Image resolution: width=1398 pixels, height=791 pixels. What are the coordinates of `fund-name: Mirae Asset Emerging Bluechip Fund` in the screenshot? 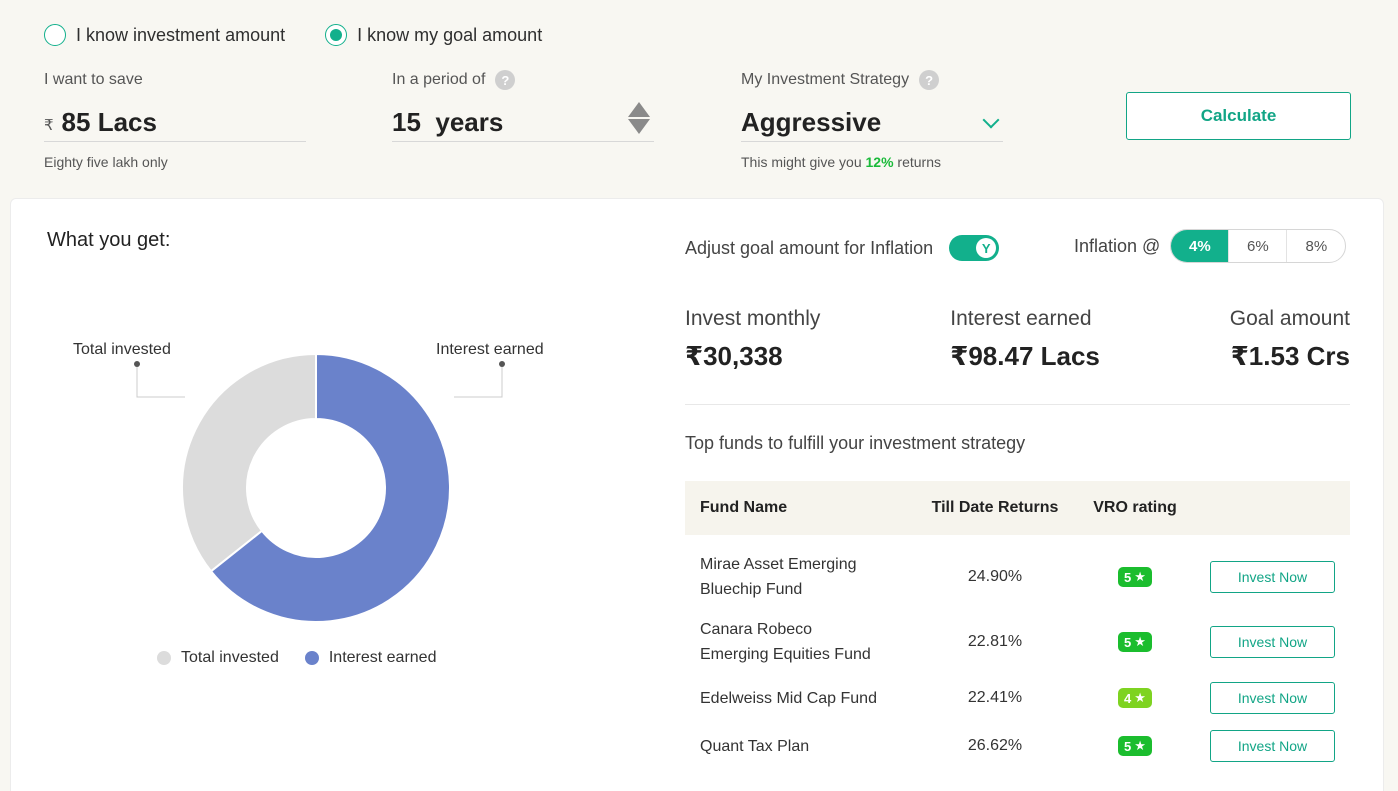 It's located at (800, 577).